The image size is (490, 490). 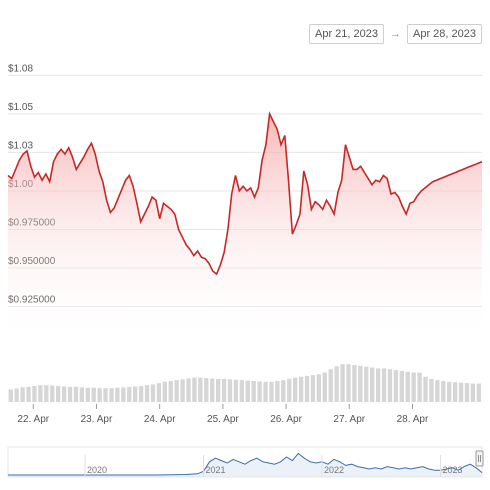 I want to click on x-tick-label: 27. Apr, so click(x=349, y=419).